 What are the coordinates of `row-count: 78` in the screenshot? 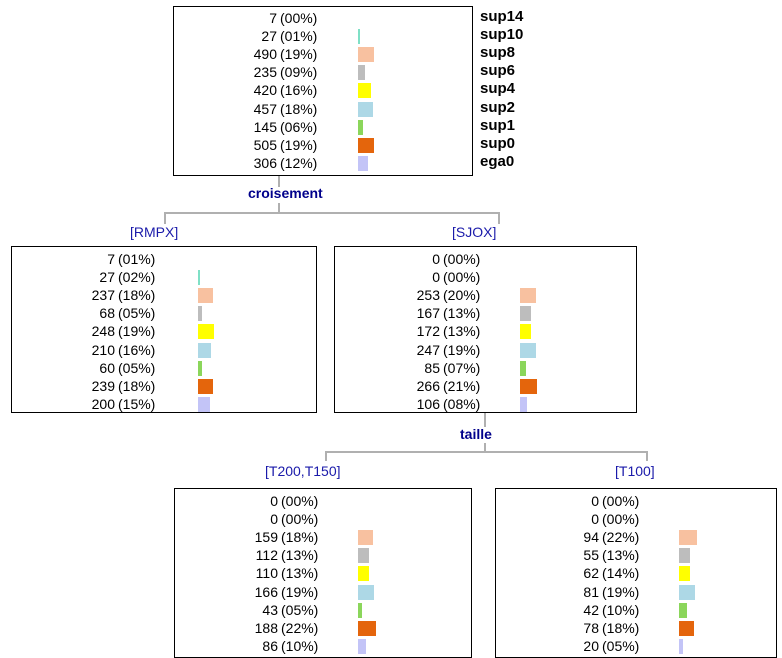 It's located at (591, 627).